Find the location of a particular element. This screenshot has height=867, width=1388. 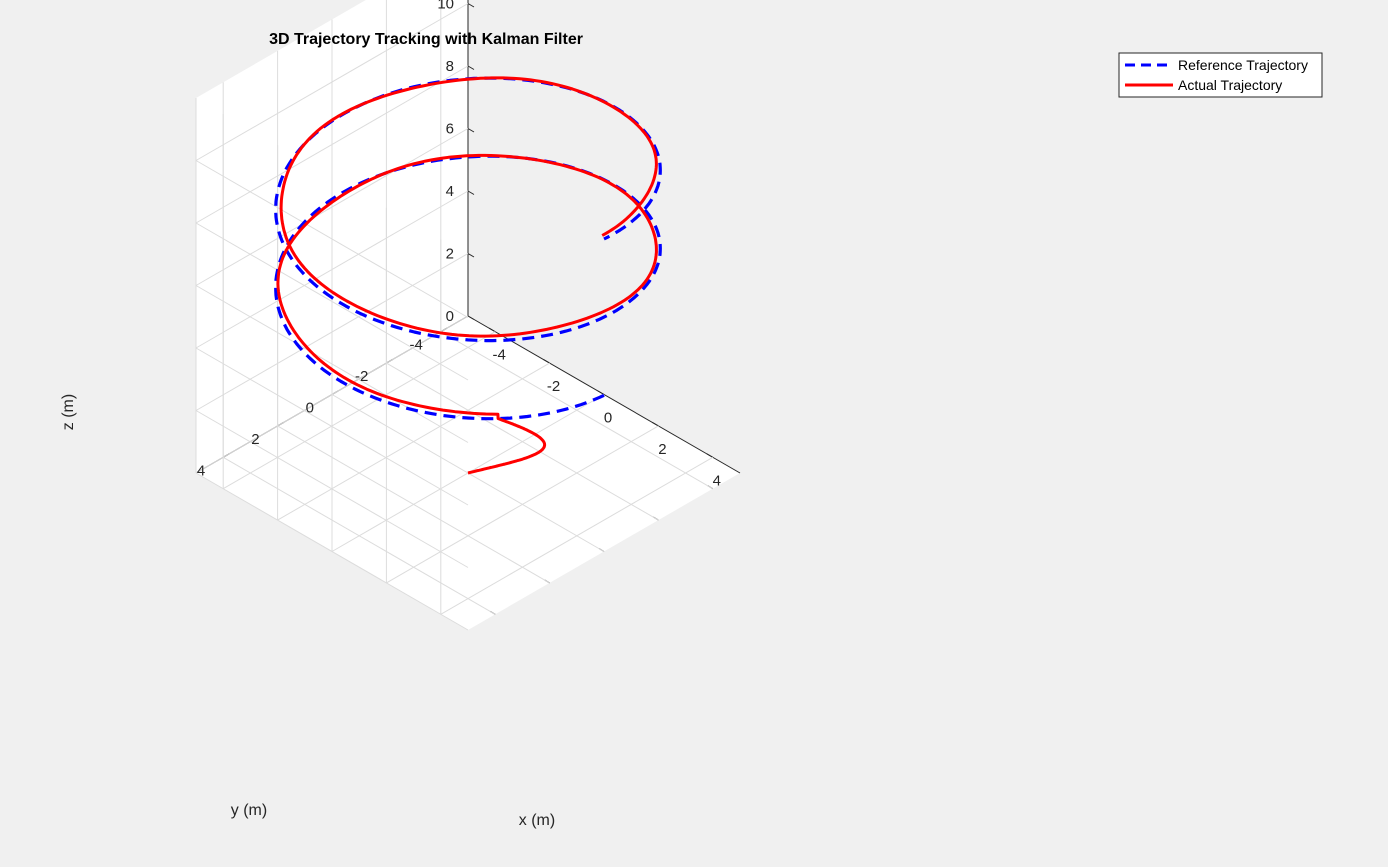

z-axis-label: z (m) is located at coordinates (68, 412).